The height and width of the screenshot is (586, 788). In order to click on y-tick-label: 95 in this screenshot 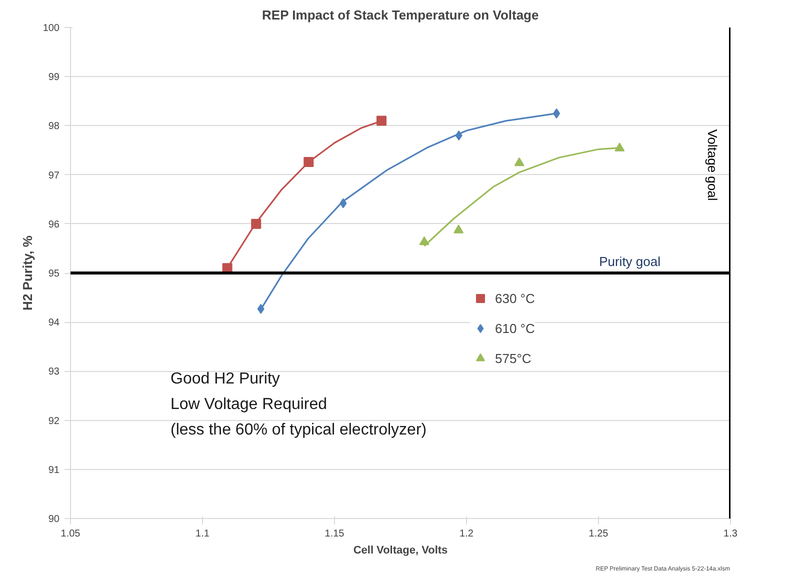, I will do `click(54, 274)`.